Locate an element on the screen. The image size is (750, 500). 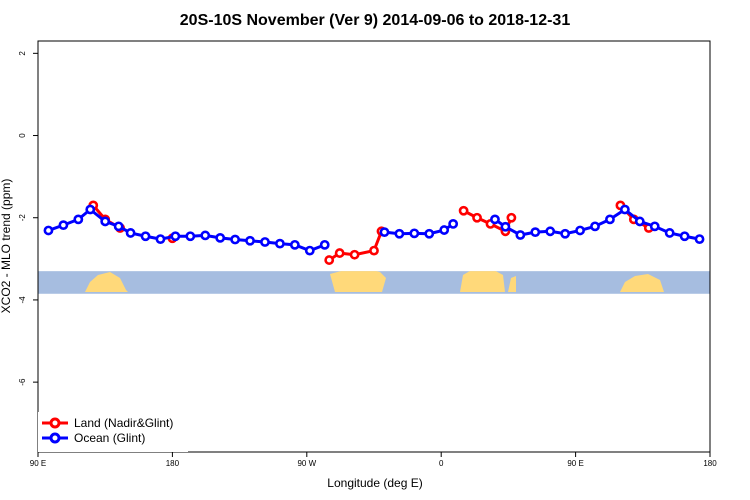
x-axis-label: Longitude (deg E) is located at coordinates (374, 483).